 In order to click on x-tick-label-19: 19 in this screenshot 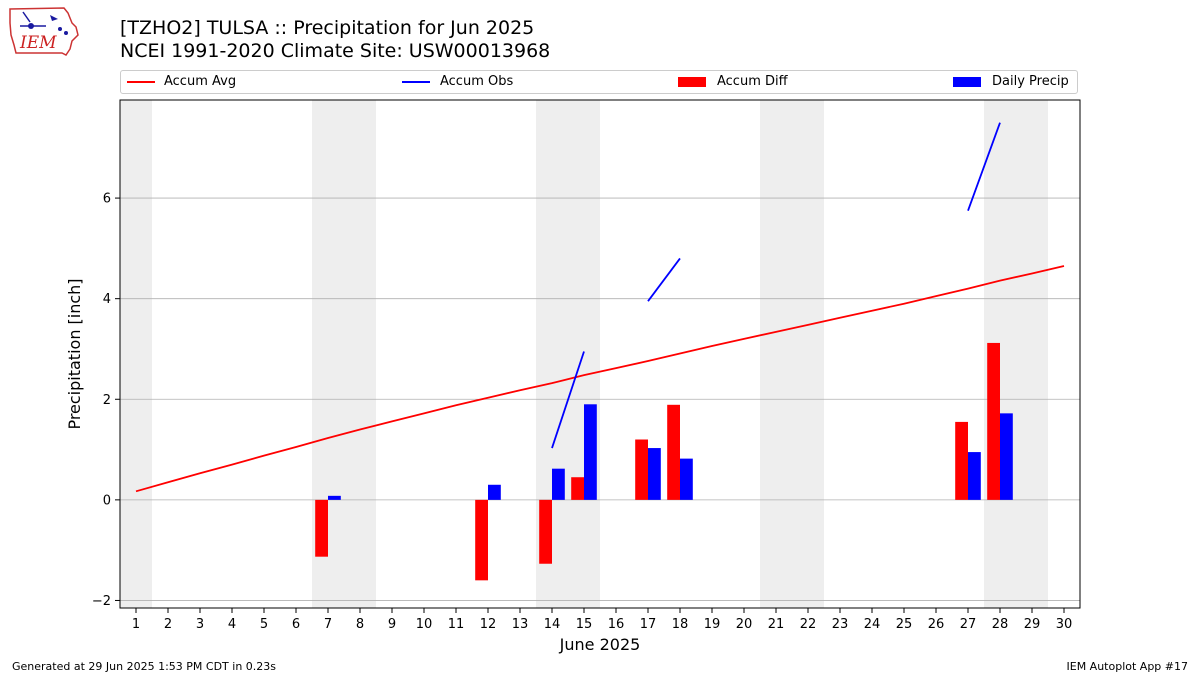, I will do `click(712, 624)`.